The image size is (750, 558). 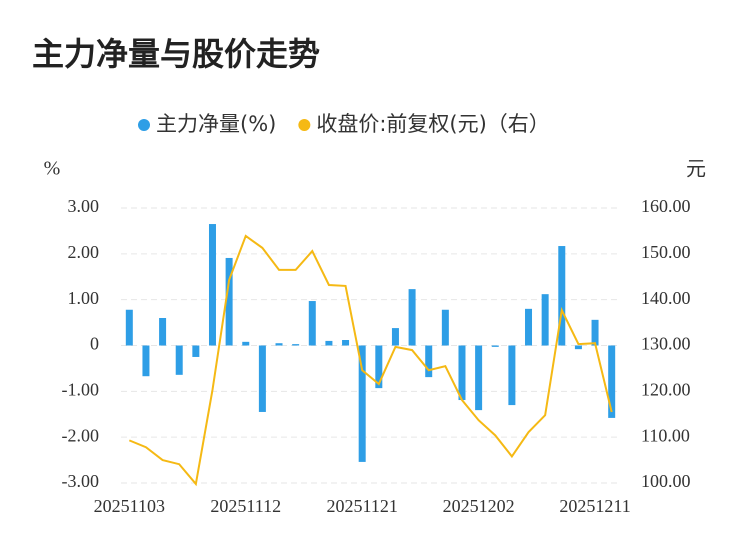 What do you see at coordinates (81, 389) in the screenshot?
I see `y-tick-label: -1.00` at bounding box center [81, 389].